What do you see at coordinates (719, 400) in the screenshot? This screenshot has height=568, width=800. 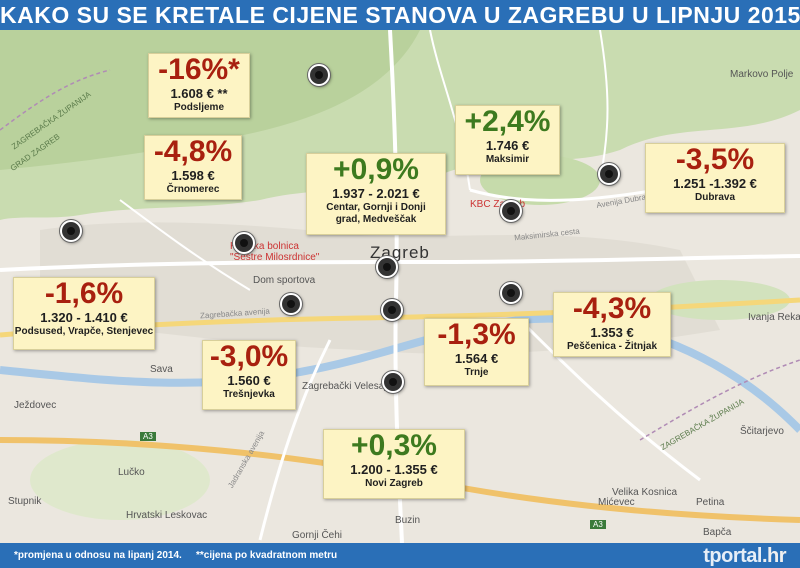 I see `border-se` at bounding box center [719, 400].